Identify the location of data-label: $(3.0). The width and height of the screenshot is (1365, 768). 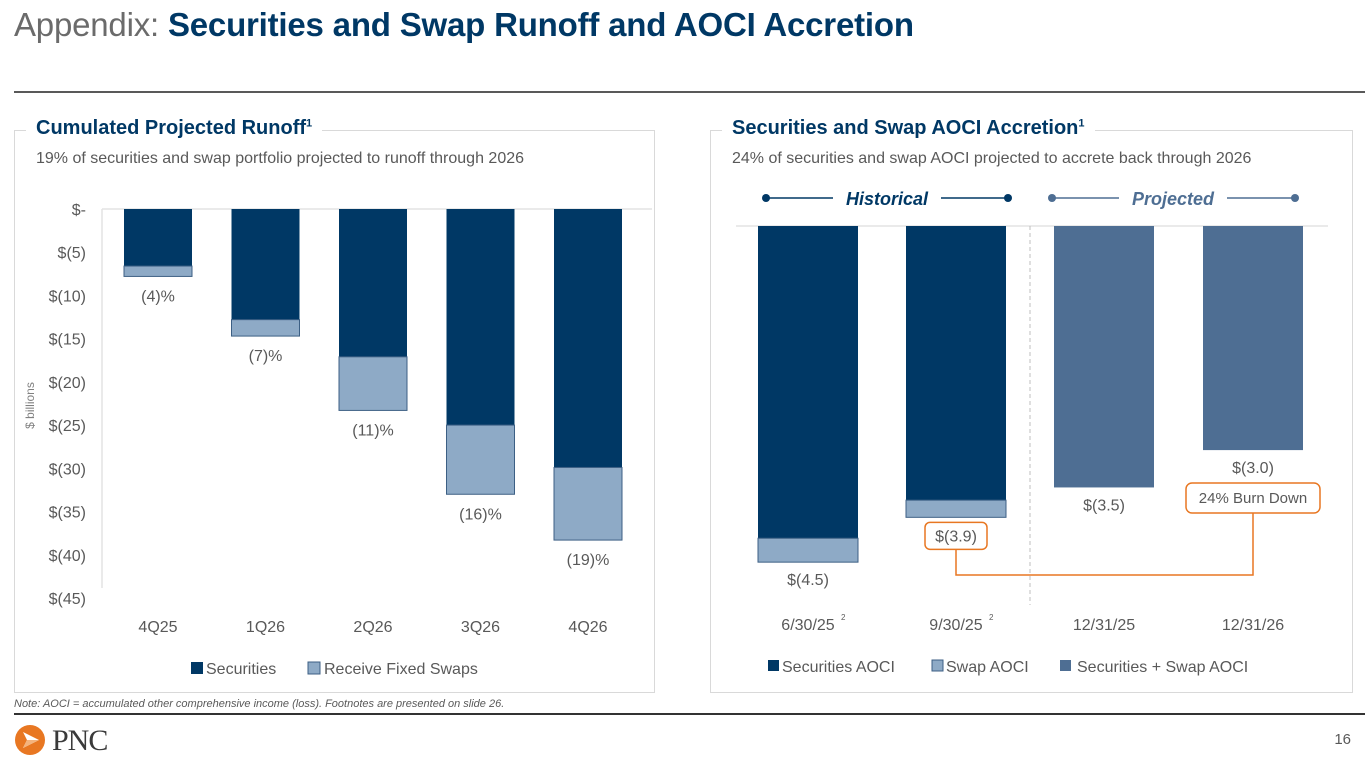
(1253, 468).